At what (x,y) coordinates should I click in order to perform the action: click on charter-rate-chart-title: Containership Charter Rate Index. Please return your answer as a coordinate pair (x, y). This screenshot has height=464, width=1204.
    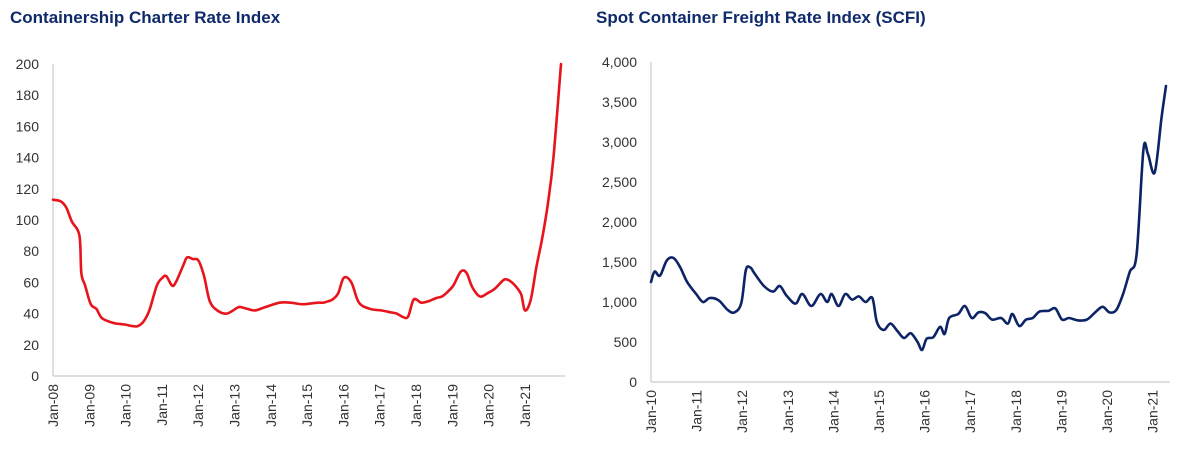
    Looking at the image, I should click on (145, 17).